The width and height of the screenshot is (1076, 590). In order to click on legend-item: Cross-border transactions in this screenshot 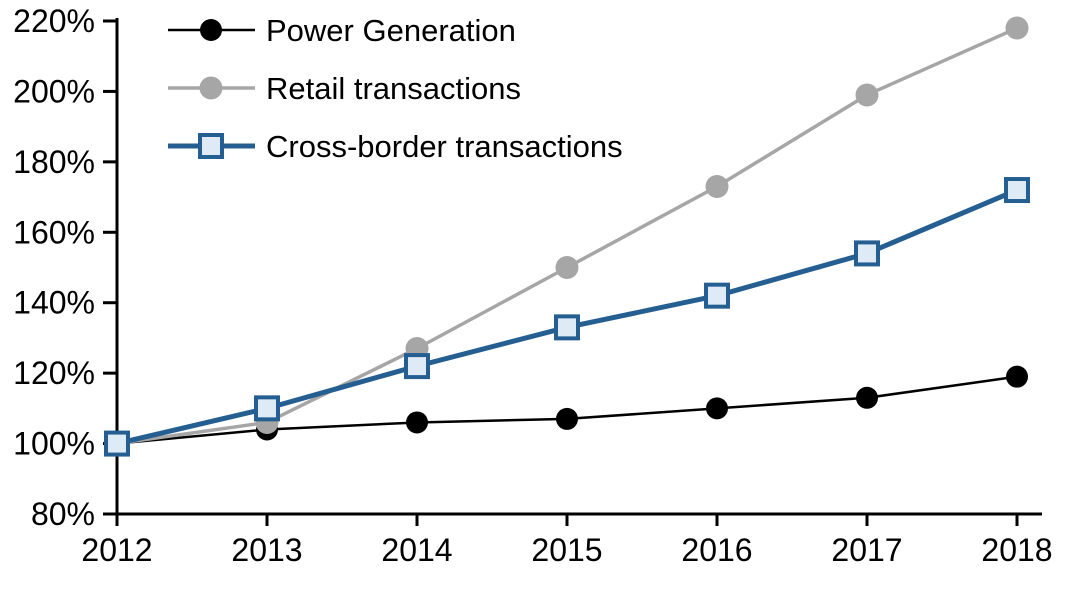, I will do `click(395, 146)`.